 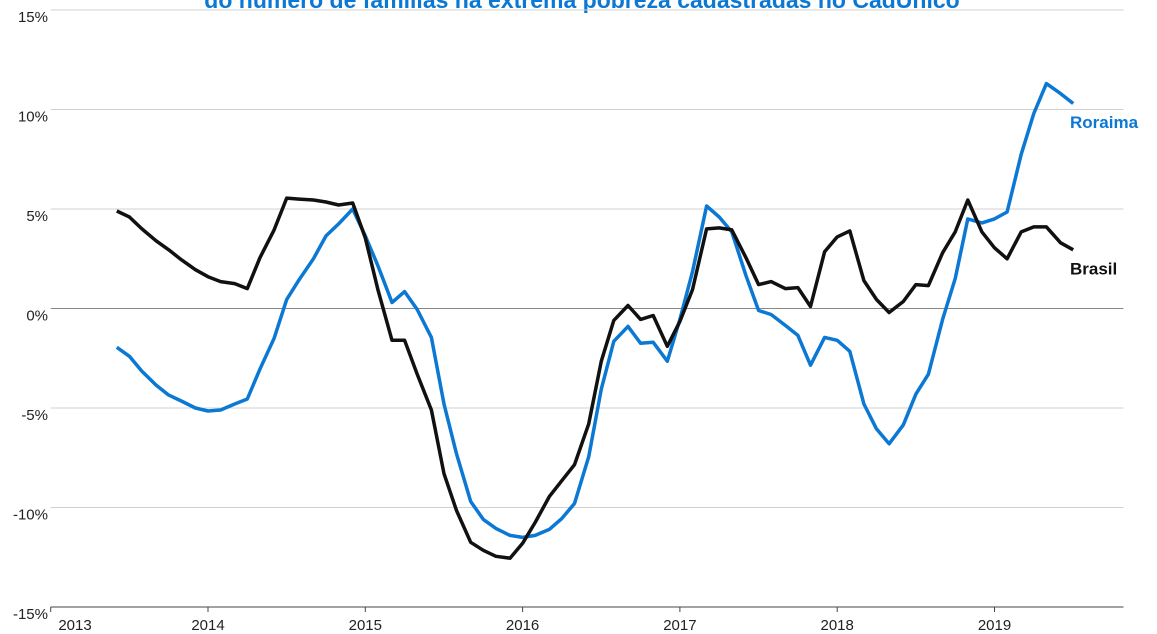 What do you see at coordinates (30, 514) in the screenshot?
I see `y-tick-label: -10%` at bounding box center [30, 514].